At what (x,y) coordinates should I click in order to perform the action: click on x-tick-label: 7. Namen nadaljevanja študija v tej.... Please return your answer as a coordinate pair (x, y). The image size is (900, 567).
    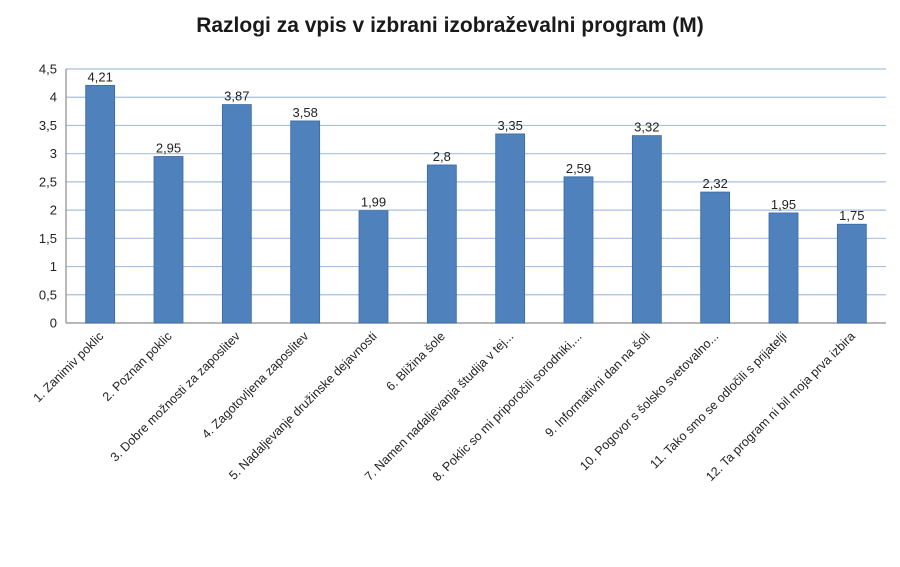
    Looking at the image, I should click on (439, 406).